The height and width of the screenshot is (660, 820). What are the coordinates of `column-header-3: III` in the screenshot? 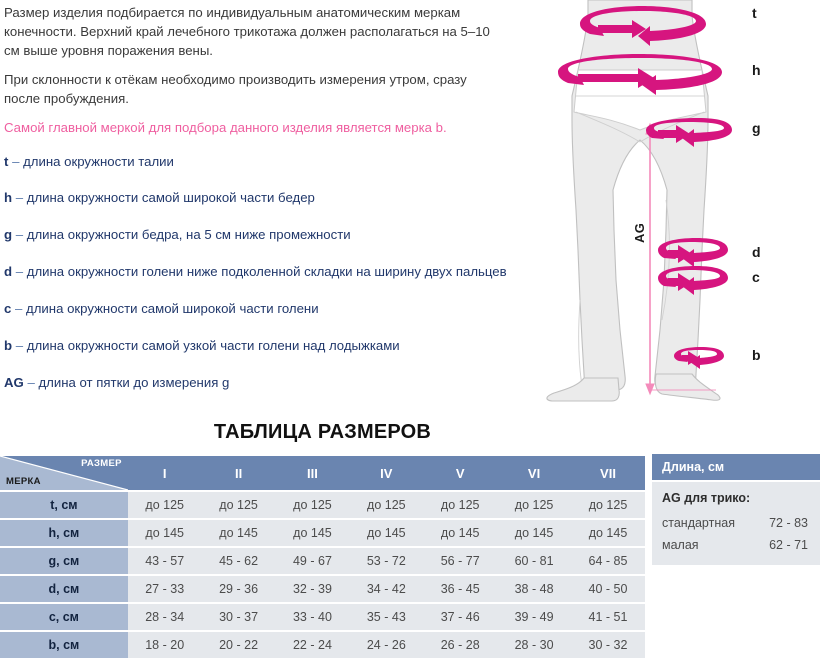 It's located at (312, 473).